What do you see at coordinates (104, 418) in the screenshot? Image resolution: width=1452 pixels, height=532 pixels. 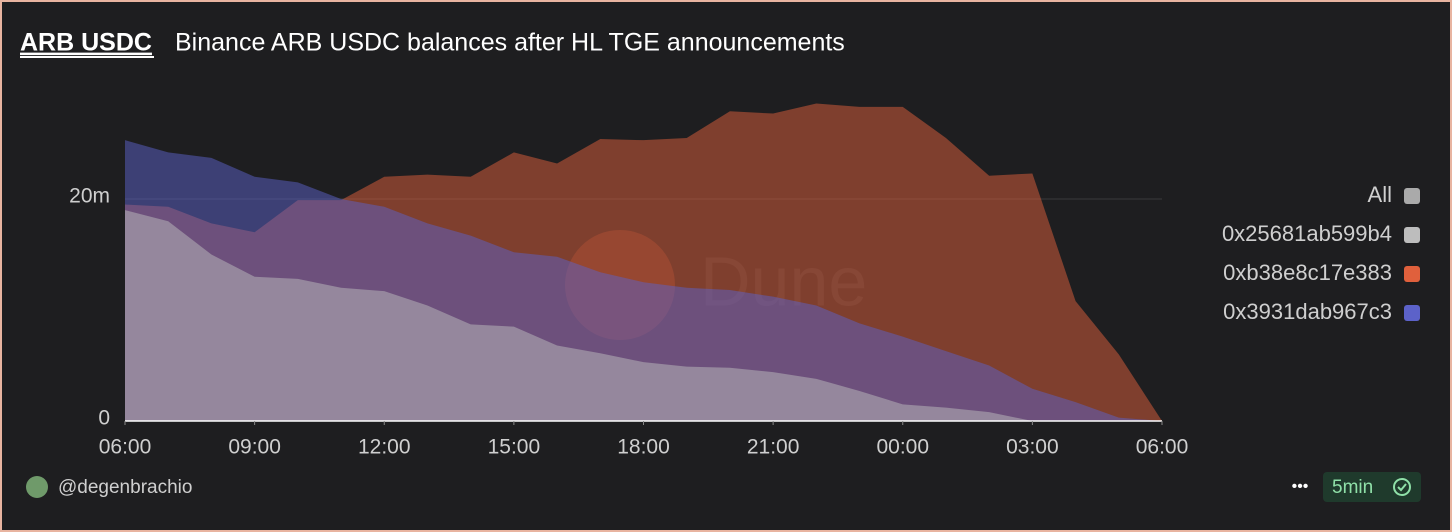 I see `y-tick-label: 0` at bounding box center [104, 418].